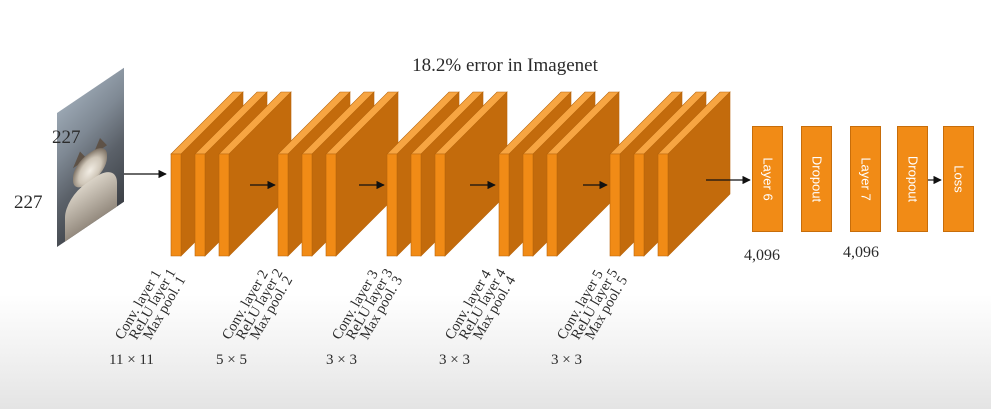 The height and width of the screenshot is (409, 991). I want to click on fc-block-dropout-2: Dropout, so click(912, 179).